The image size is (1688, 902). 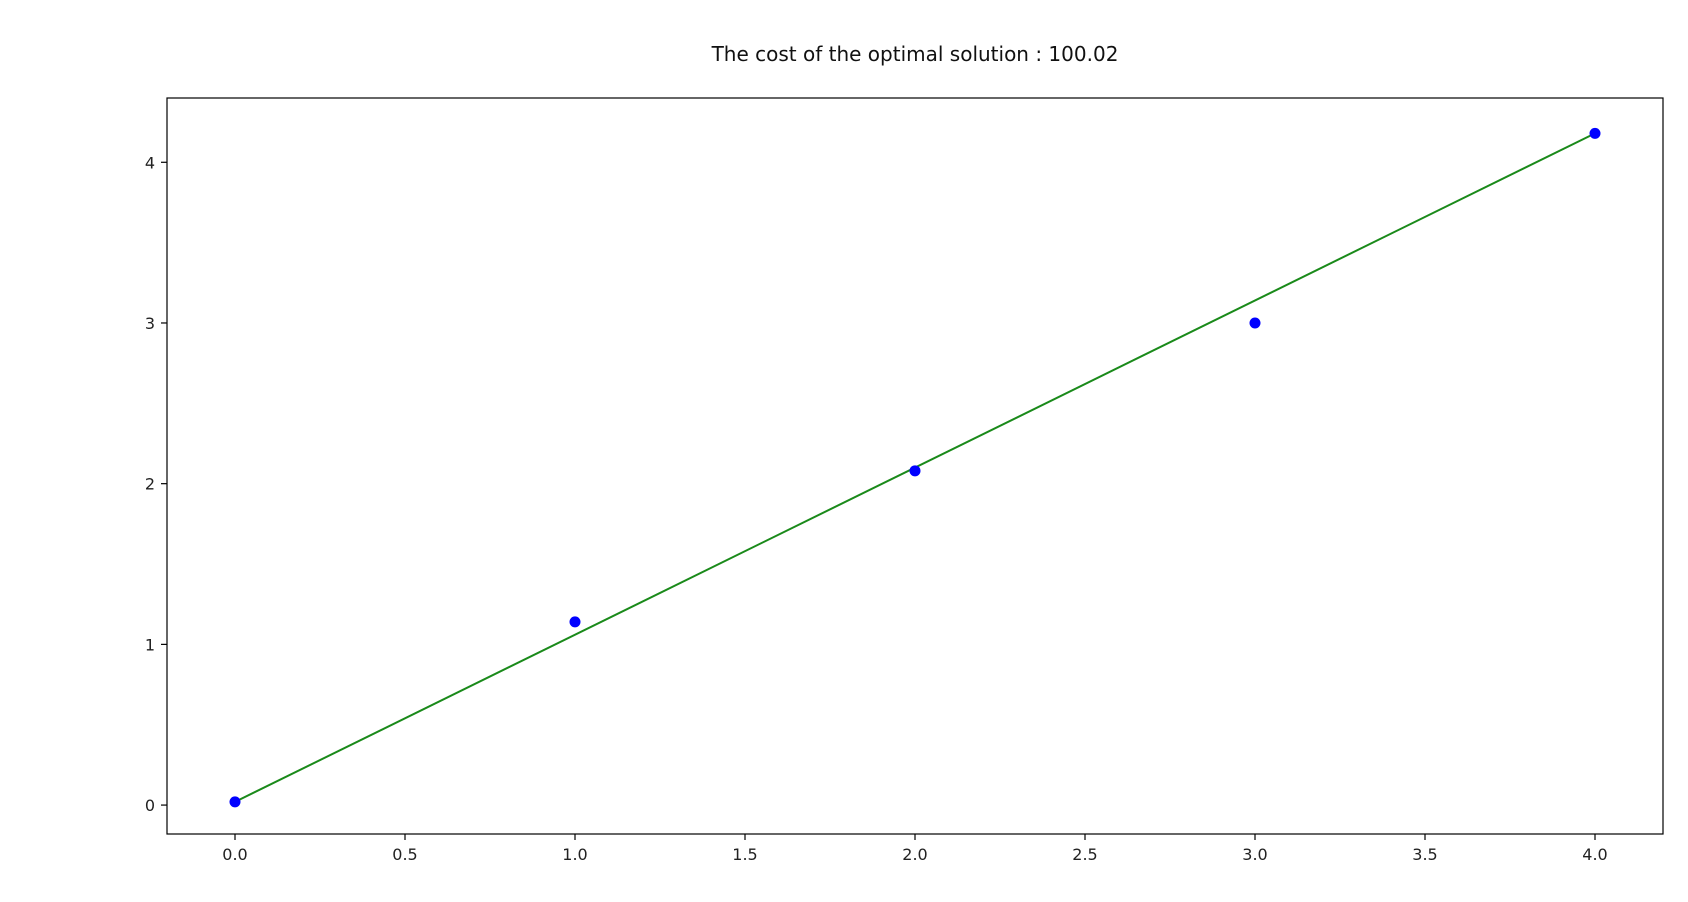 What do you see at coordinates (404, 854) in the screenshot?
I see `x-tick-label: 0.5` at bounding box center [404, 854].